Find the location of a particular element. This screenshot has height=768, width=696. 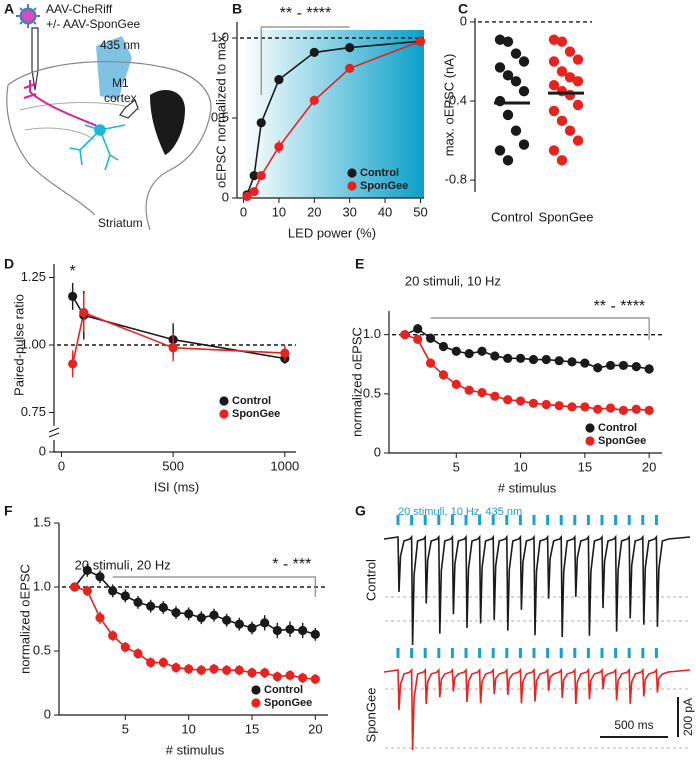

significance-bracket is located at coordinates (305, 60).